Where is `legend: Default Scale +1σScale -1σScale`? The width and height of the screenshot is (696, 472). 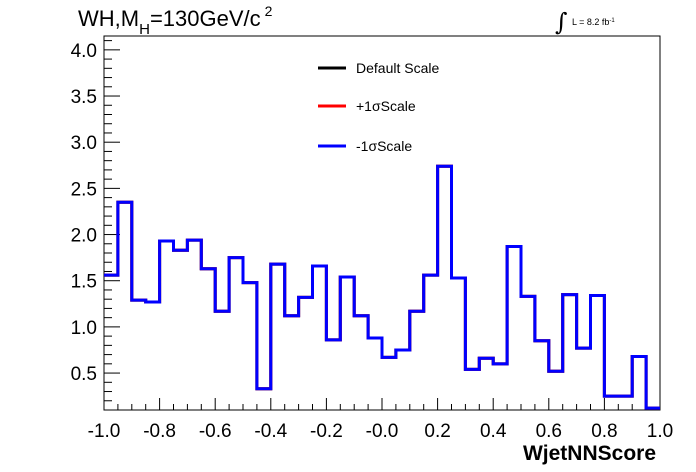 legend: Default Scale +1σScale -1σScale is located at coordinates (378, 107).